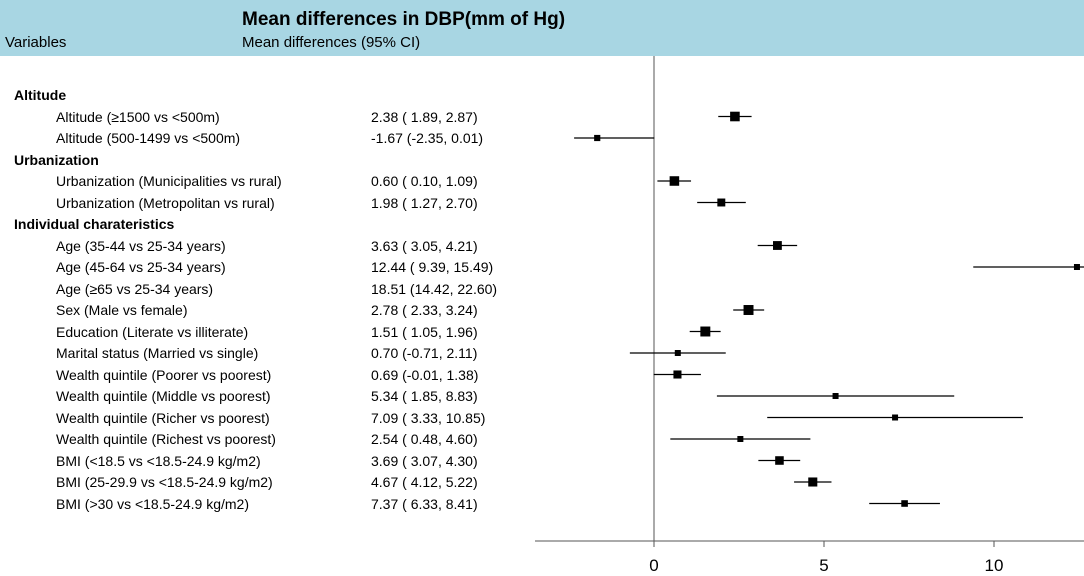  Describe the element at coordinates (424, 439) in the screenshot. I see `row-ci-text: 2.54 ( 0.48, 4.60)` at that location.